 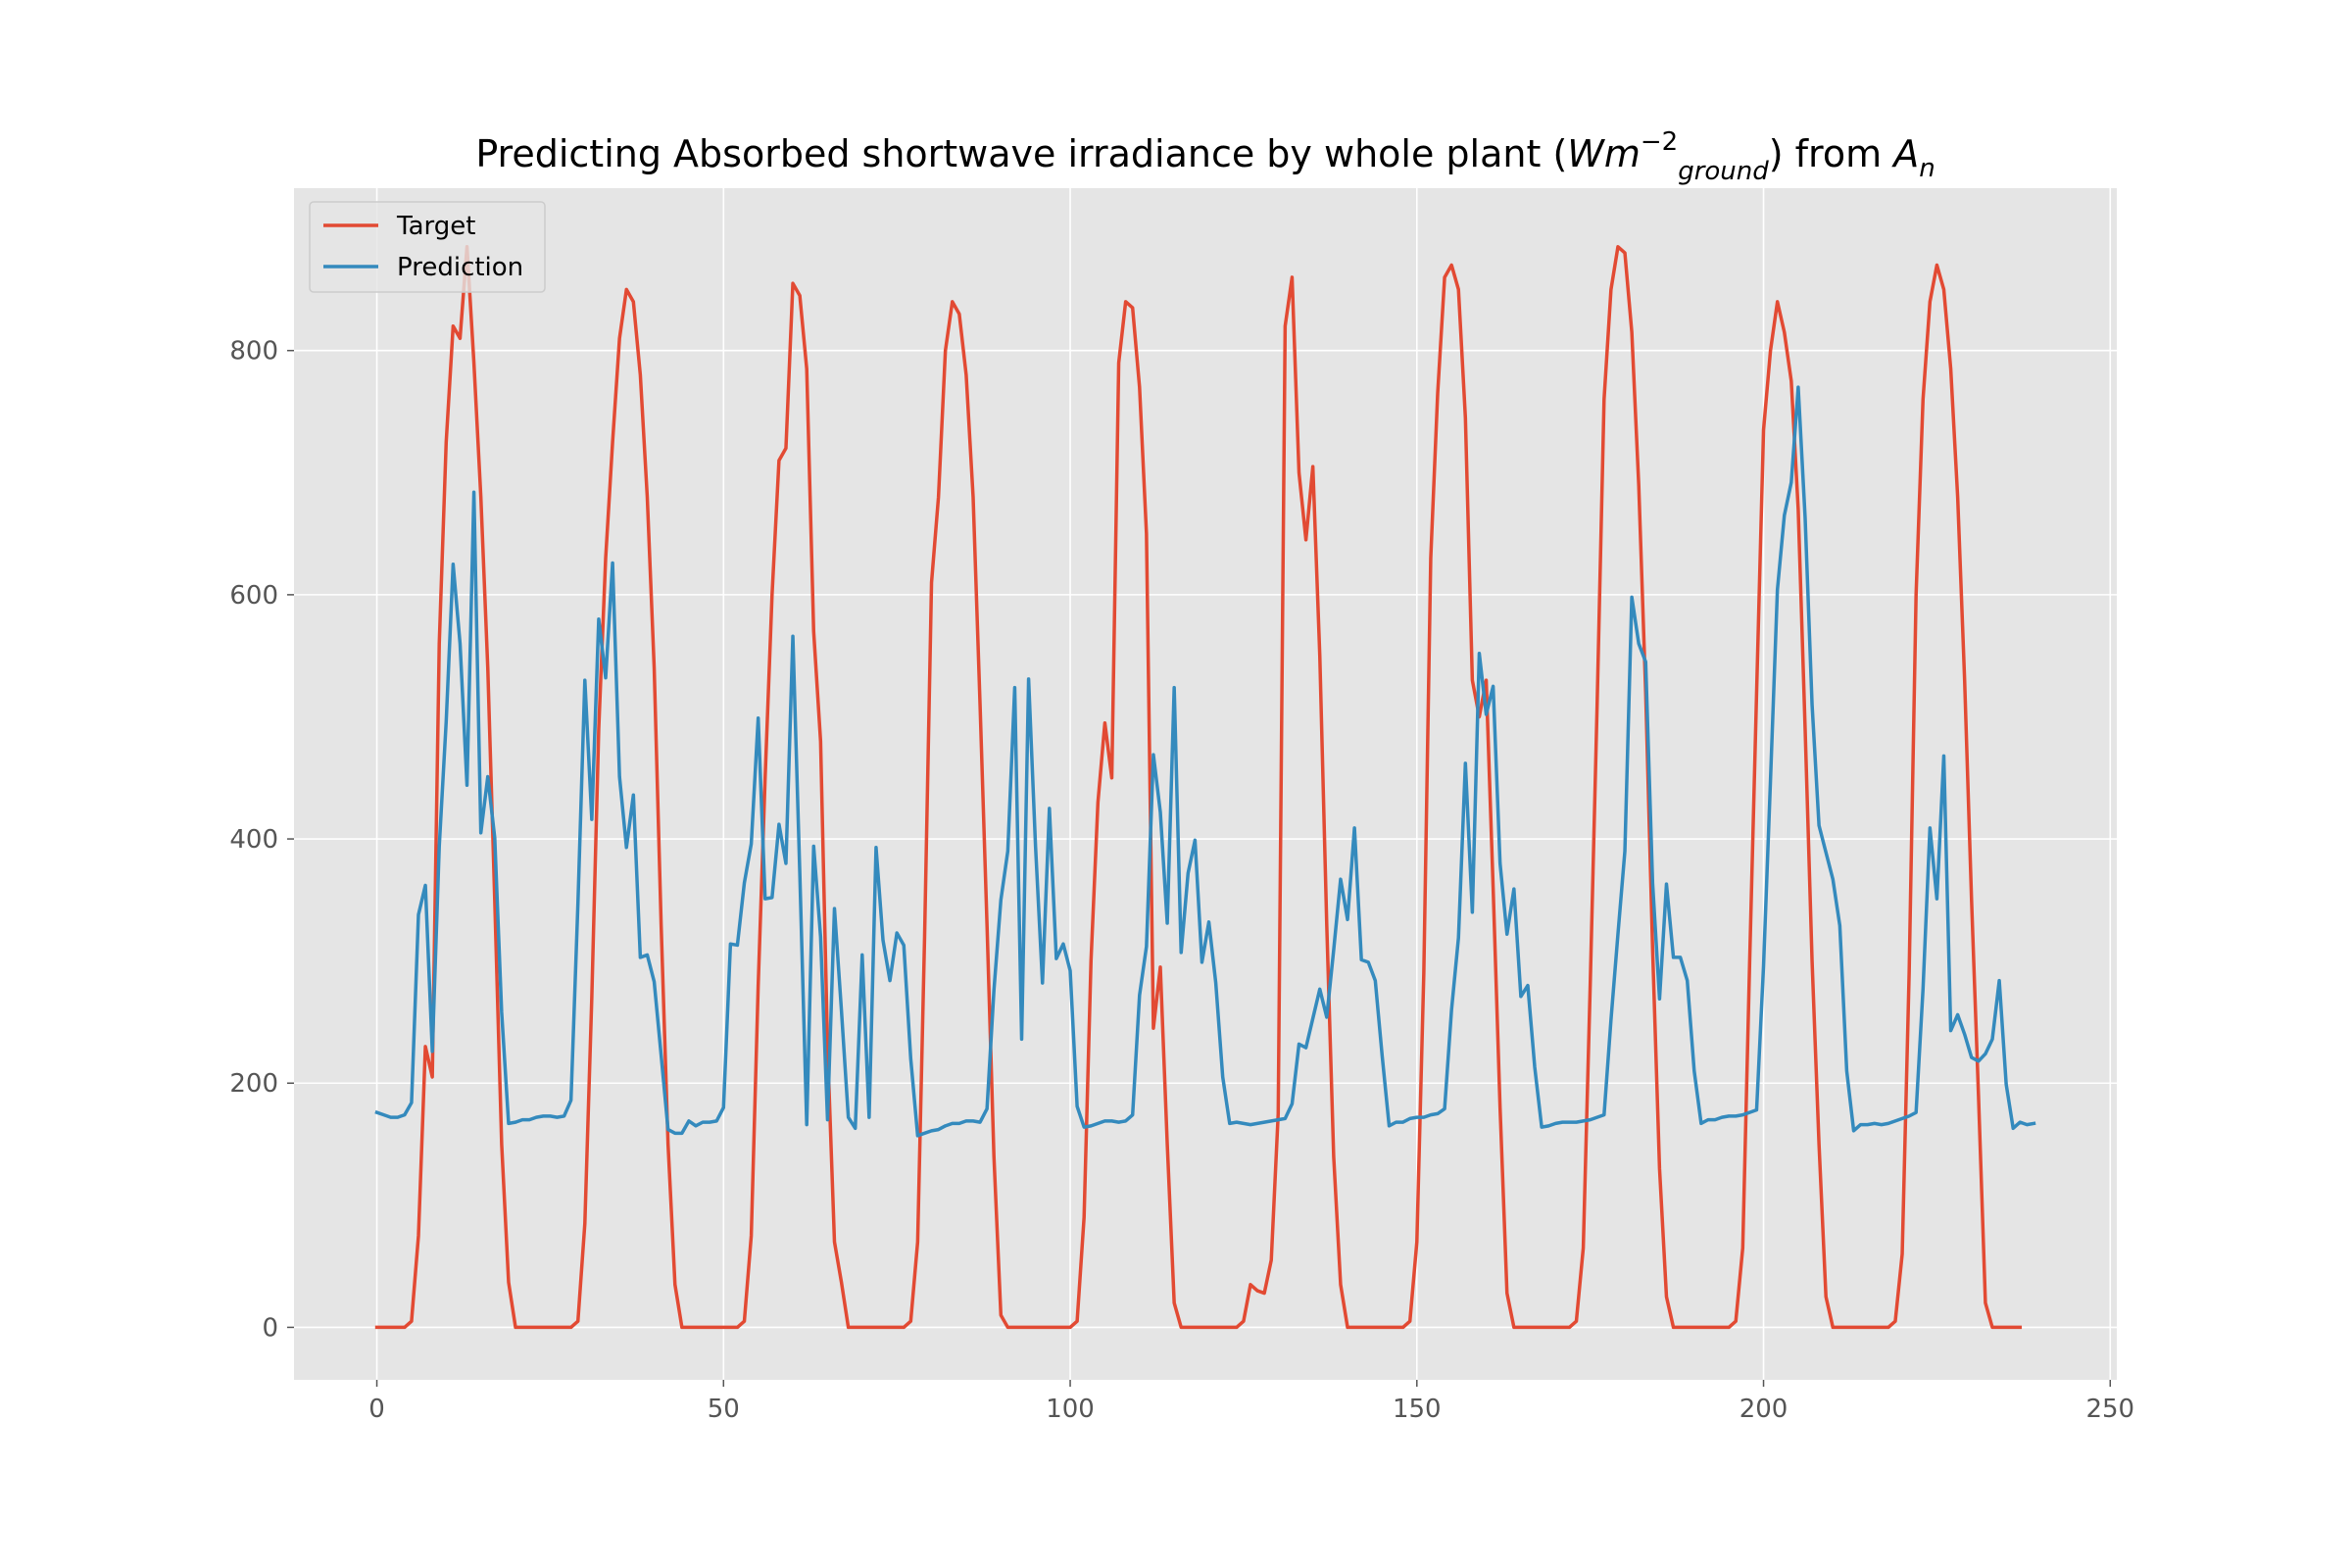 What do you see at coordinates (253, 840) in the screenshot?
I see `y-tick-label: 400` at bounding box center [253, 840].